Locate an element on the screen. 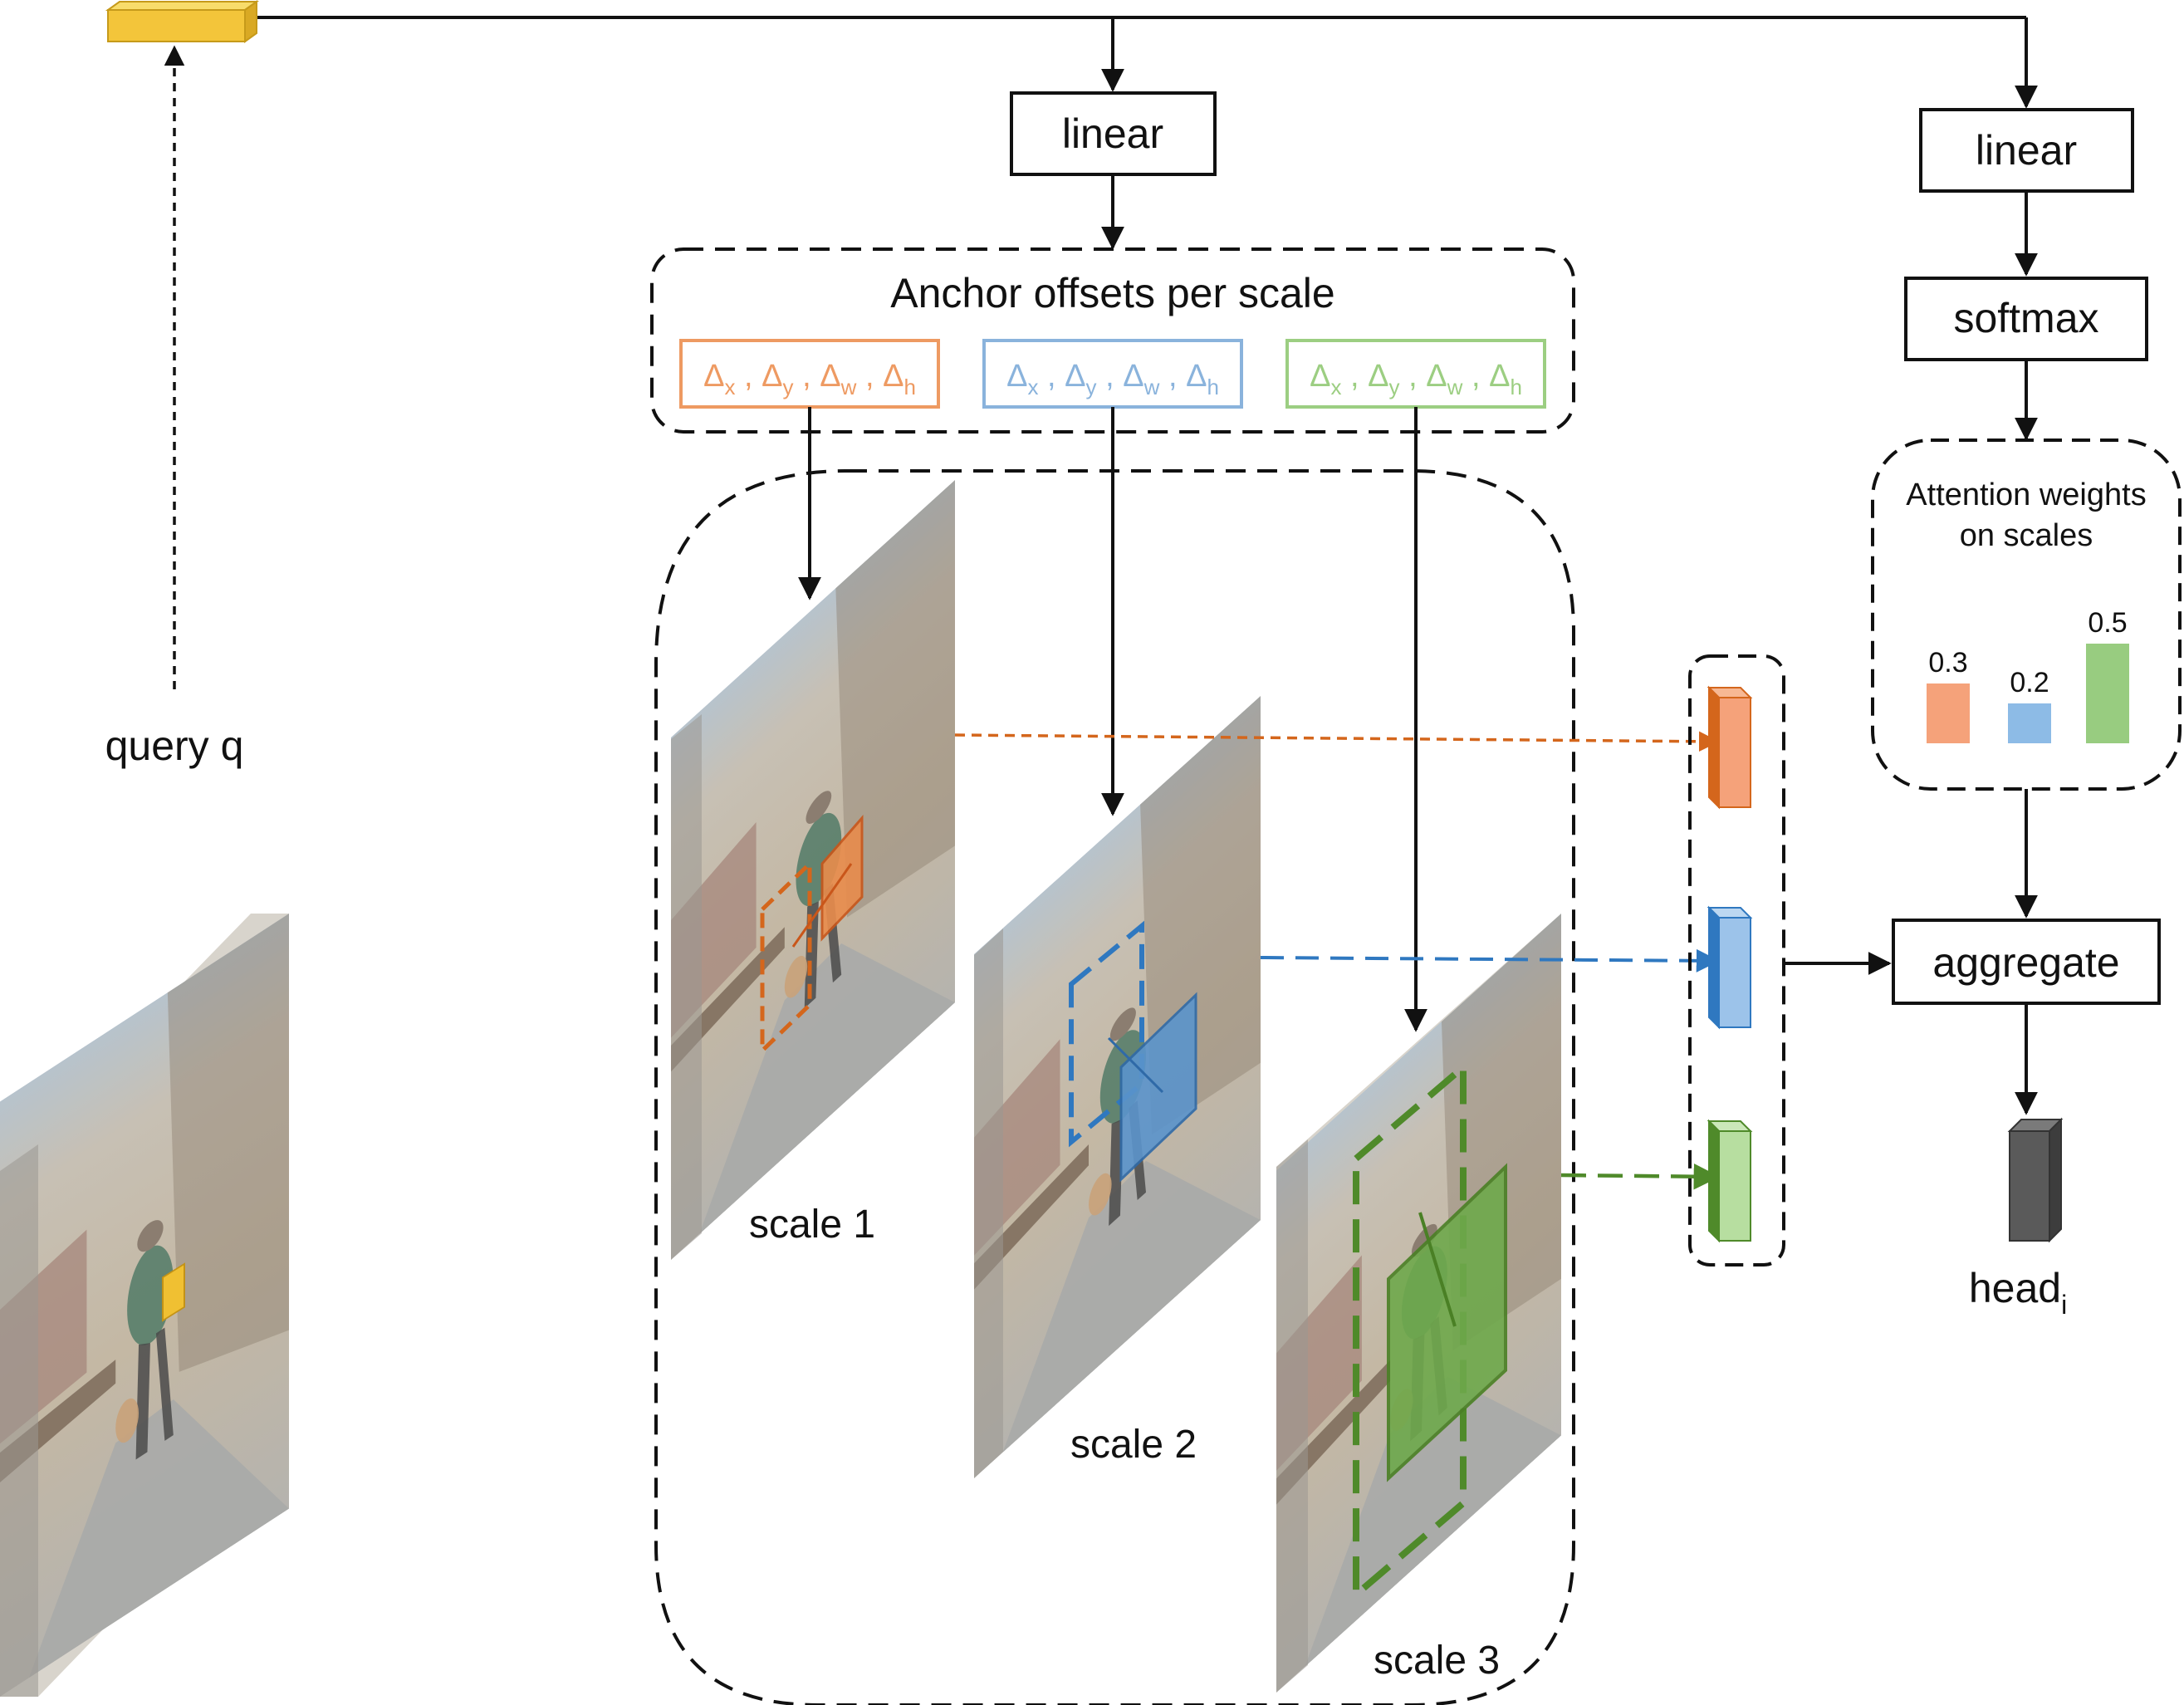 The image size is (2184, 1705). query-feature-block is located at coordinates (182, 21).